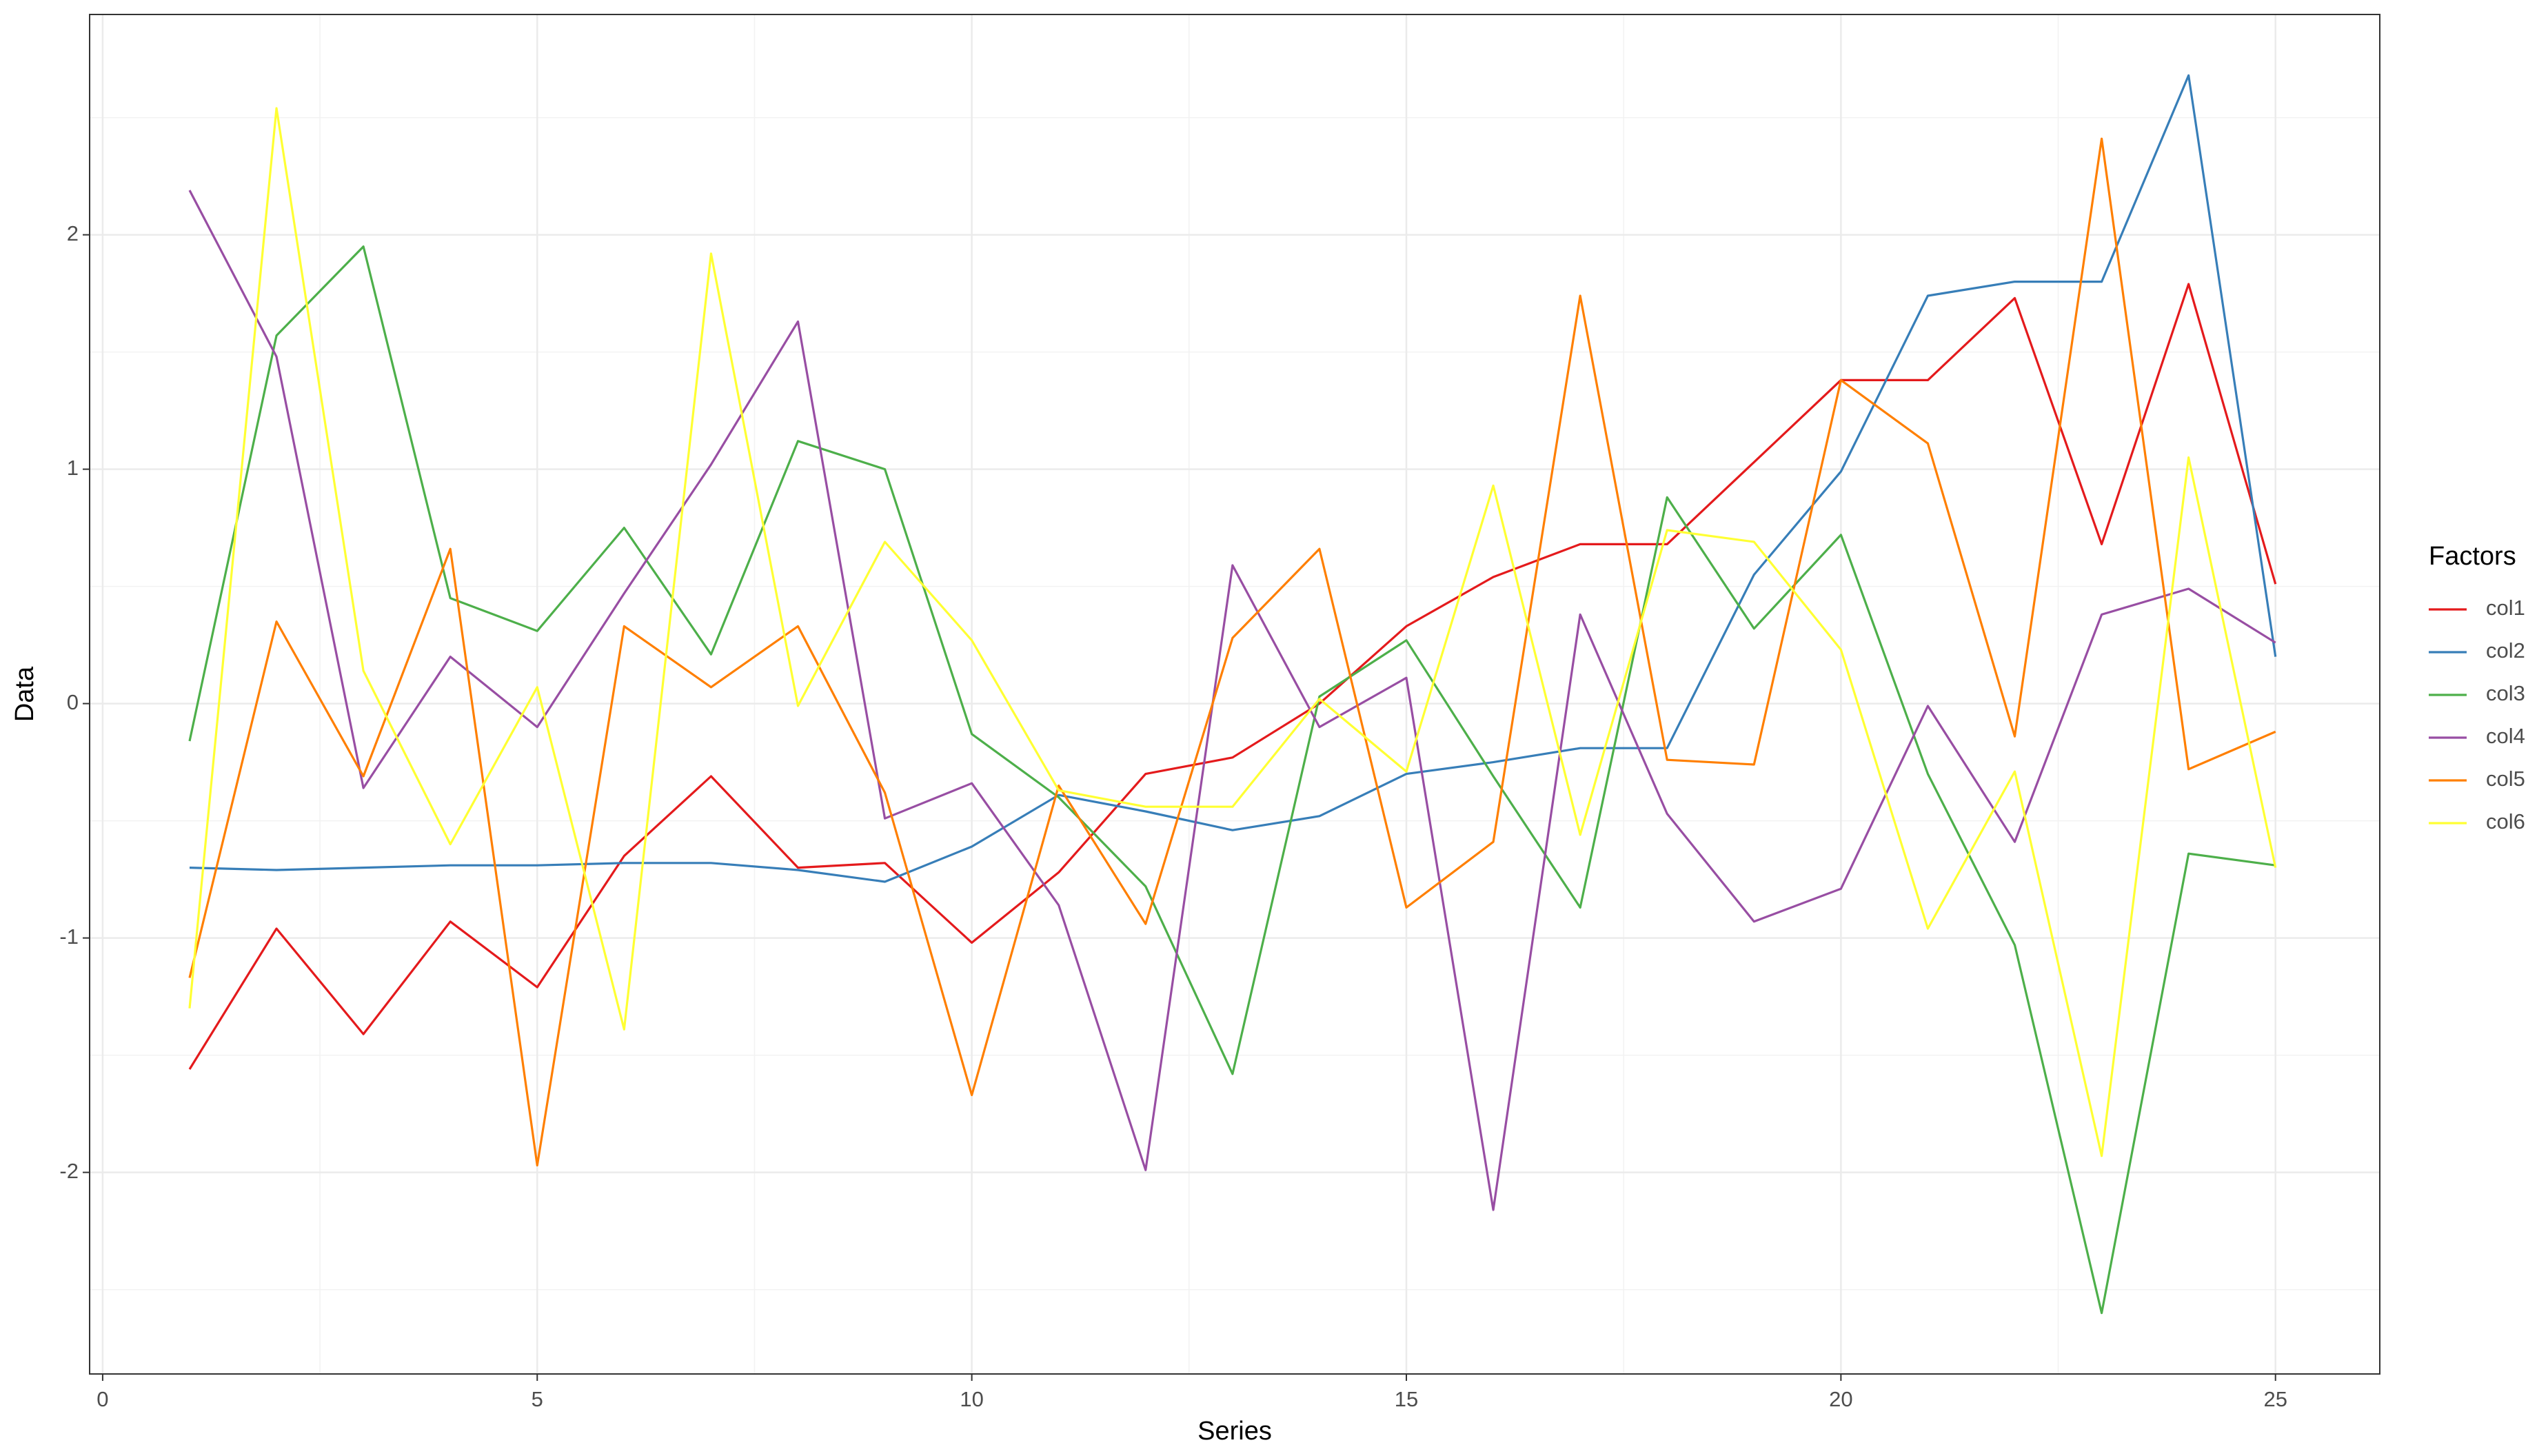 The image size is (2548, 1456). Describe the element at coordinates (2505, 779) in the screenshot. I see `legend-label: col5` at that location.